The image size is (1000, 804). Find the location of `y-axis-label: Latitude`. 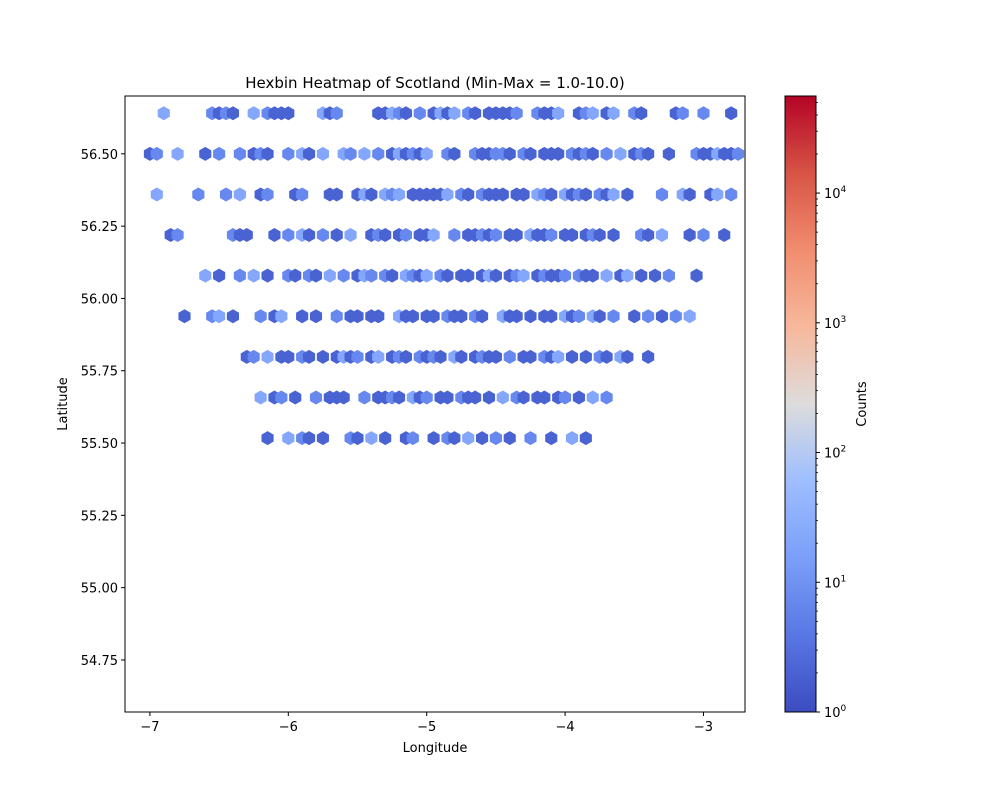

y-axis-label: Latitude is located at coordinates (63, 404).